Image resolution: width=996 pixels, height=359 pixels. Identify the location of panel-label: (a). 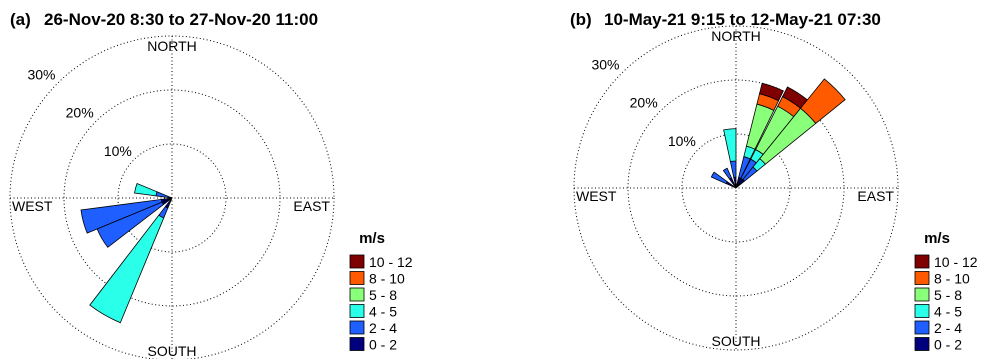
(20, 19).